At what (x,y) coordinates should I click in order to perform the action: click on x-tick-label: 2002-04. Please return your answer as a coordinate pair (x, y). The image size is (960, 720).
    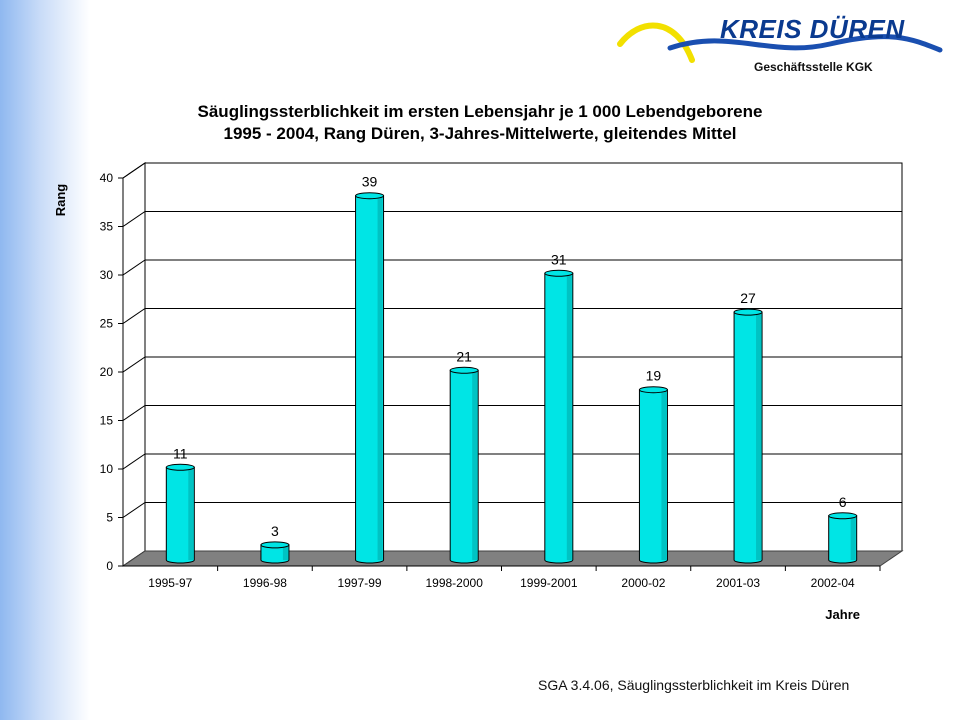
    Looking at the image, I should click on (833, 583).